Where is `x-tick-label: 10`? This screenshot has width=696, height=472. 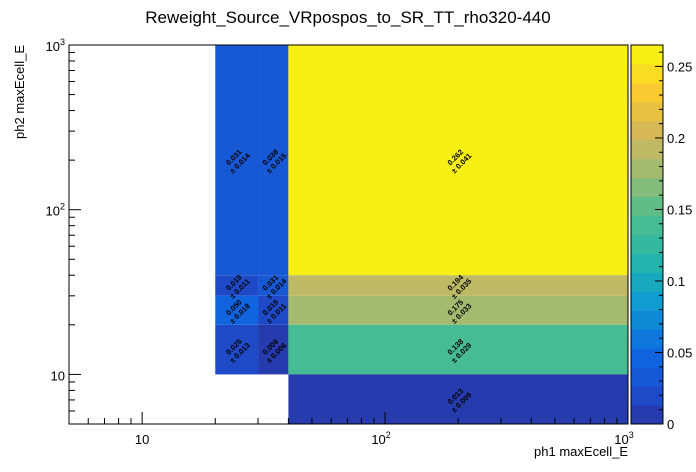
x-tick-label: 10 is located at coordinates (142, 439).